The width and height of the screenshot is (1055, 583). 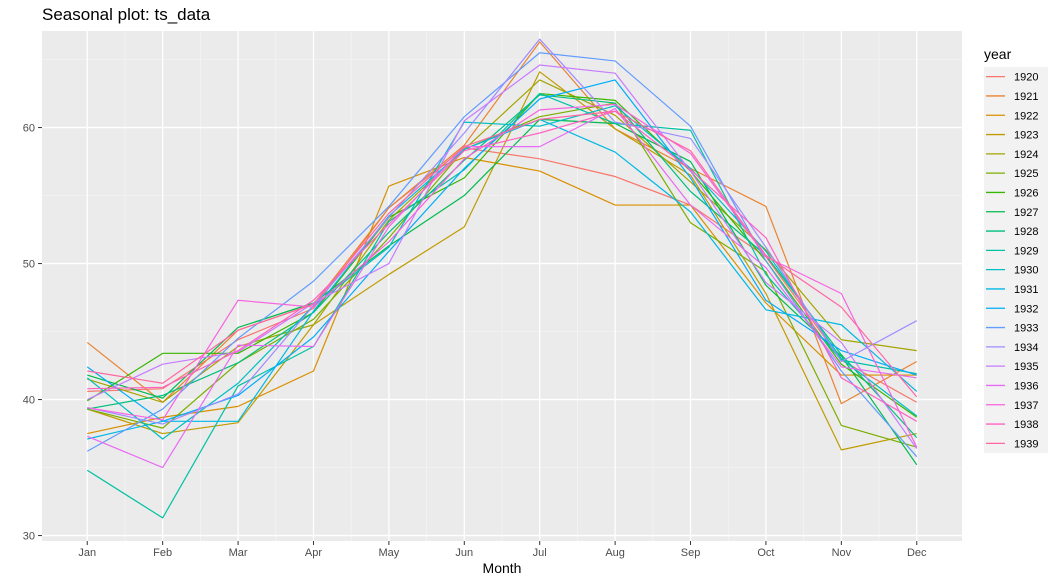 I want to click on legend-title: year, so click(x=998, y=54).